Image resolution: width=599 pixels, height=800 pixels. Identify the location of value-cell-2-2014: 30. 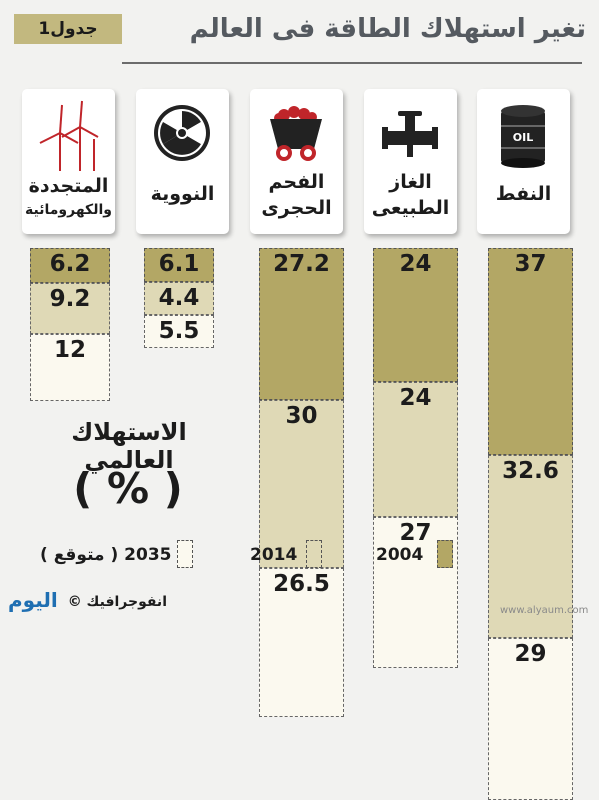
(301, 484).